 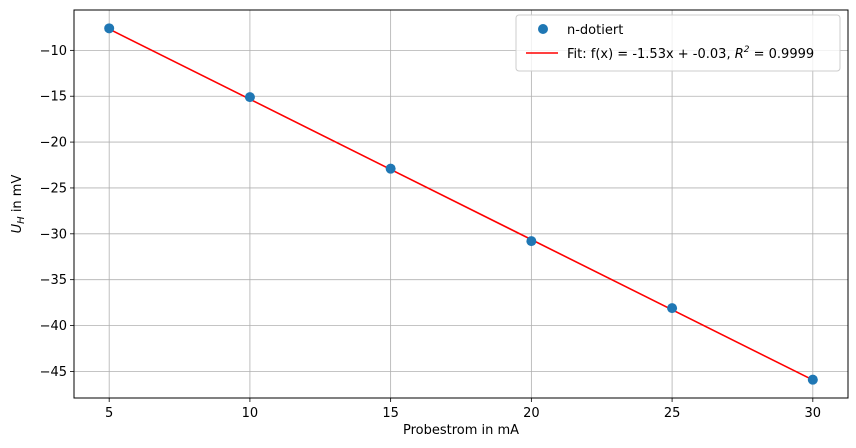 What do you see at coordinates (57, 212) in the screenshot?
I see `y-axis-ticks: −10 −15 −20 −25 −30 −35 −40 −45` at bounding box center [57, 212].